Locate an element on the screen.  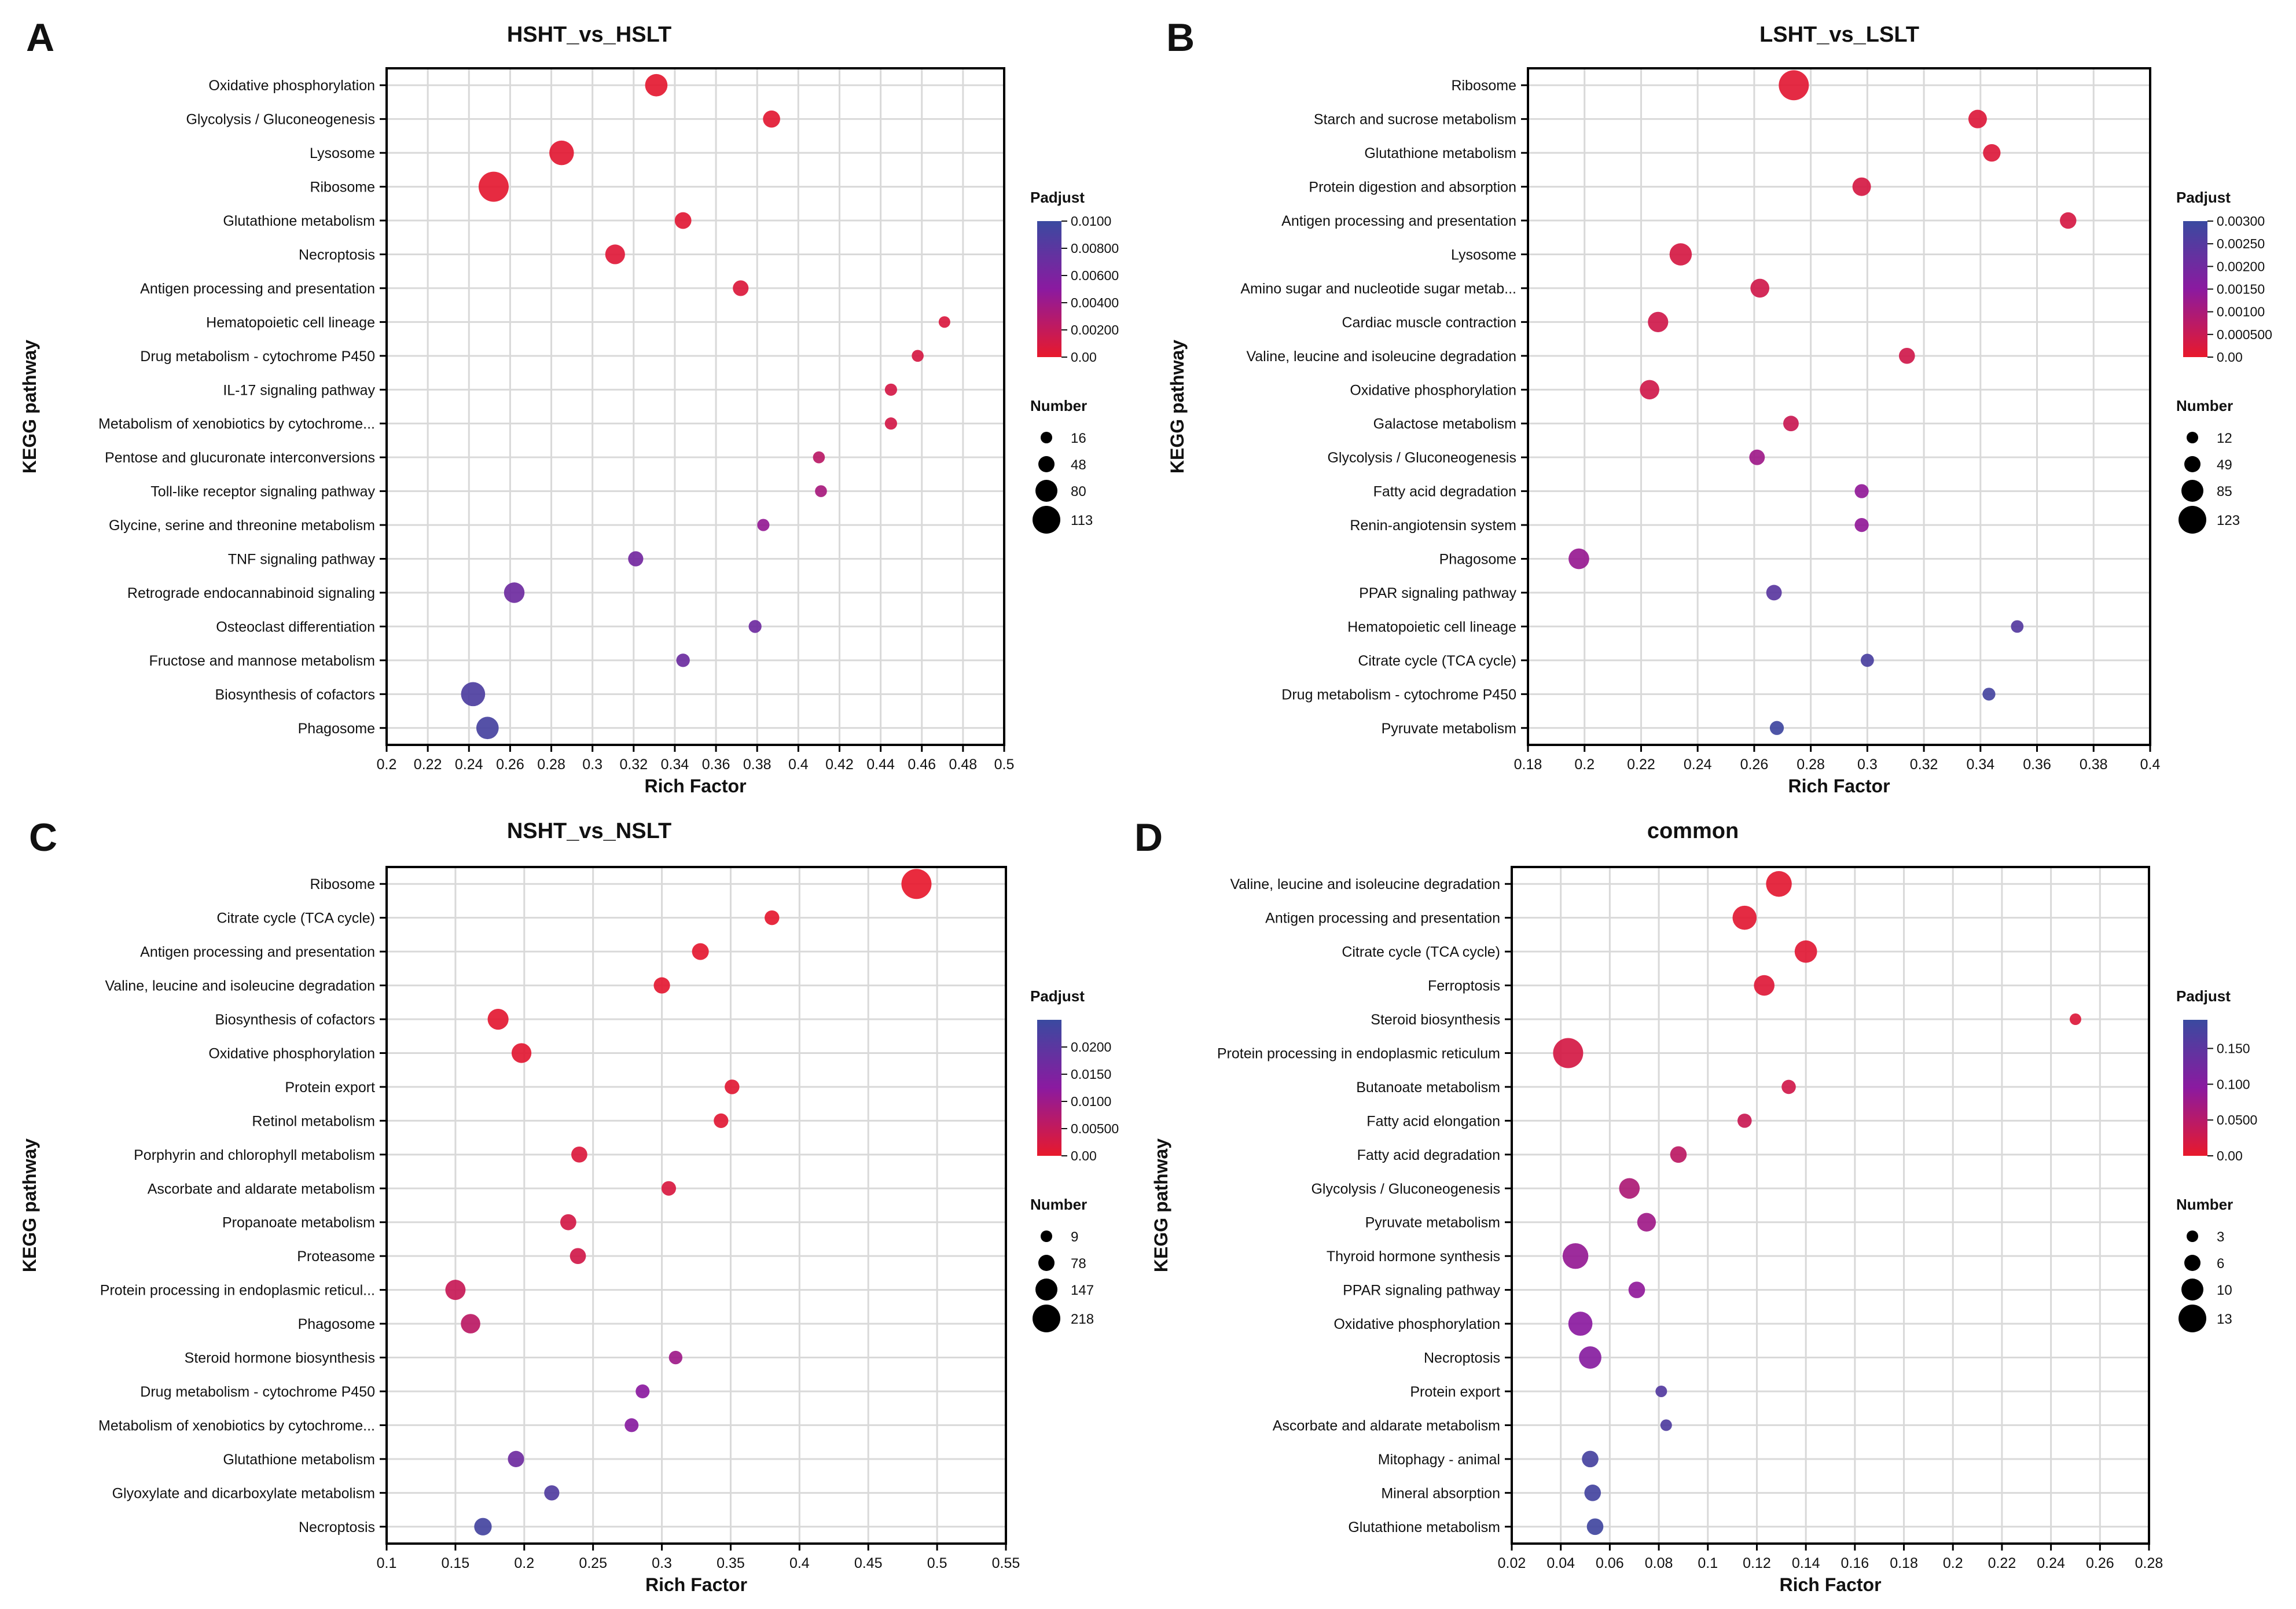
color-legend-tick-label: 0.00300 is located at coordinates (2241, 221).